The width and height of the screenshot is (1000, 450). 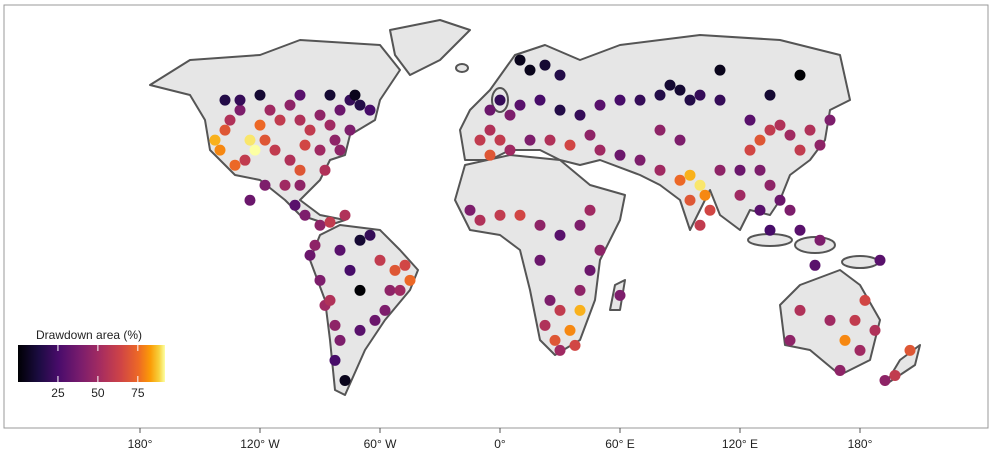 What do you see at coordinates (260, 443) in the screenshot?
I see `x-tick-label: 120° W` at bounding box center [260, 443].